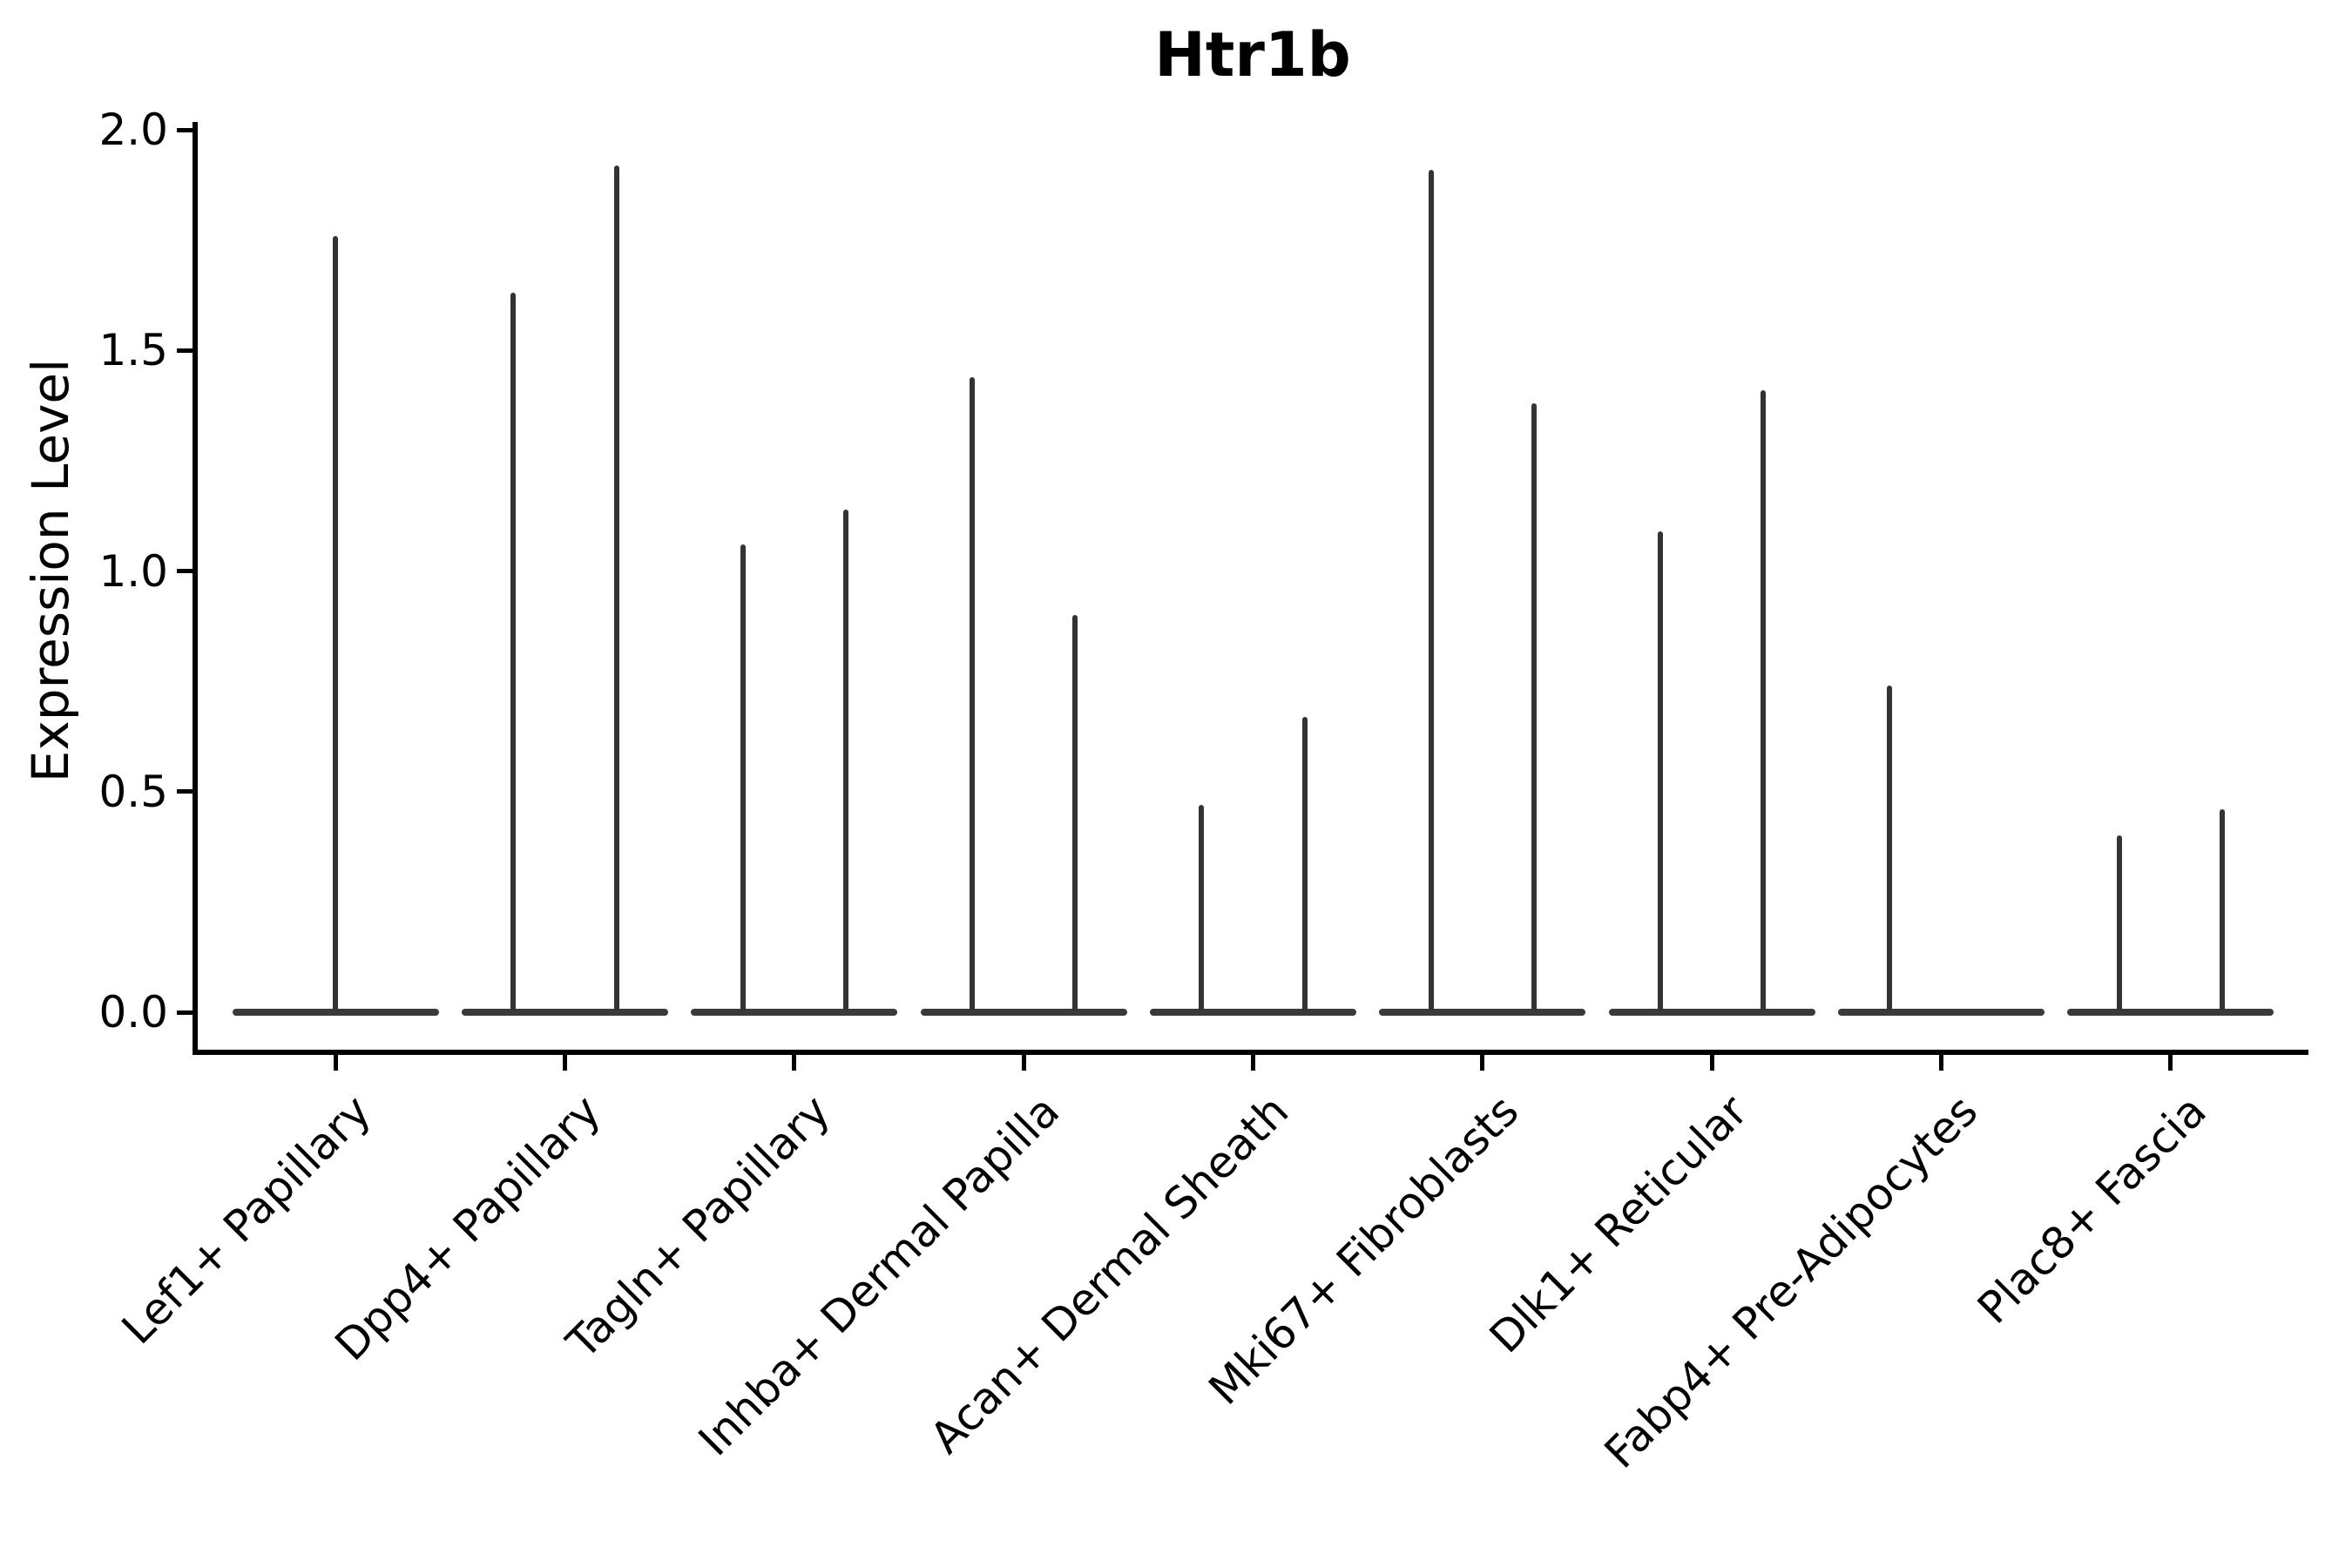 The height and width of the screenshot is (1568, 2352). What do you see at coordinates (1252, 55) in the screenshot?
I see `plot-title: Htr1b` at bounding box center [1252, 55].